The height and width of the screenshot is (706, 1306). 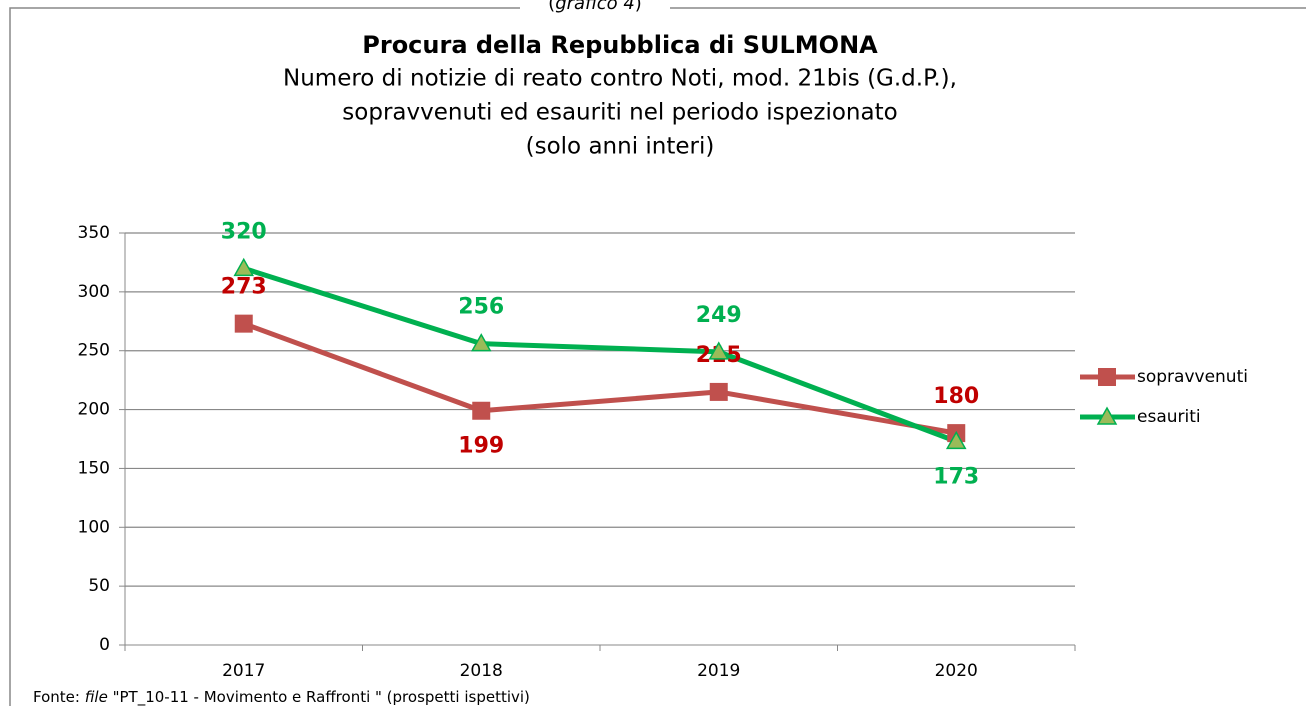 What do you see at coordinates (94, 233) in the screenshot?
I see `y-tick-label: 350` at bounding box center [94, 233].